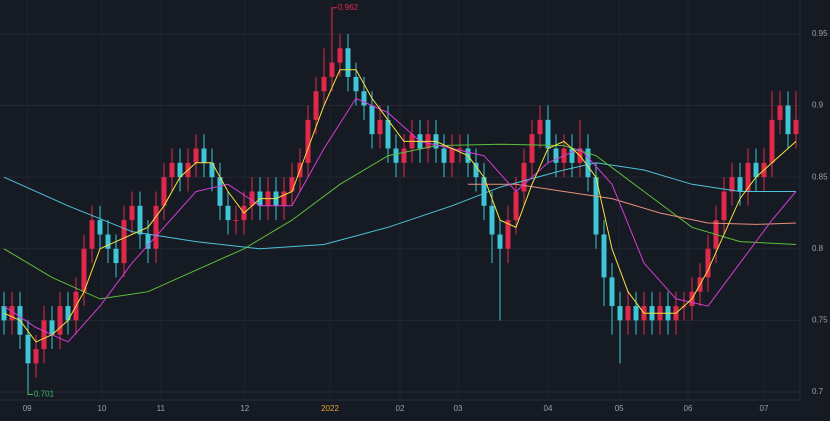 This screenshot has height=421, width=830. Describe the element at coordinates (820, 33) in the screenshot. I see `y-tick-label: 0.95` at that location.